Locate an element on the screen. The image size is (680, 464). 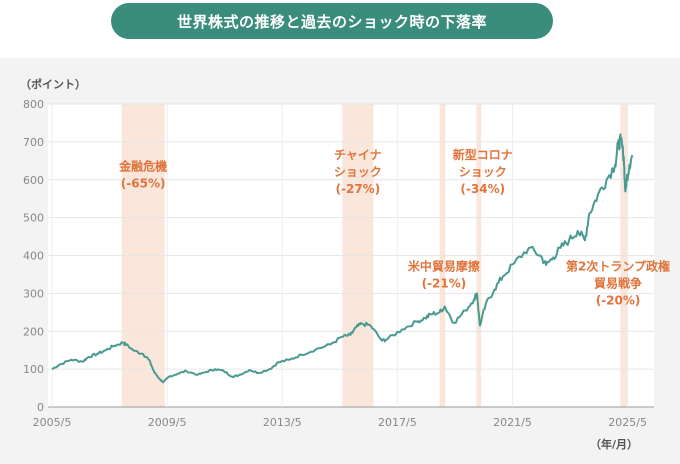
annotation-label: 第2次トランプ政権 is located at coordinates (618, 266).